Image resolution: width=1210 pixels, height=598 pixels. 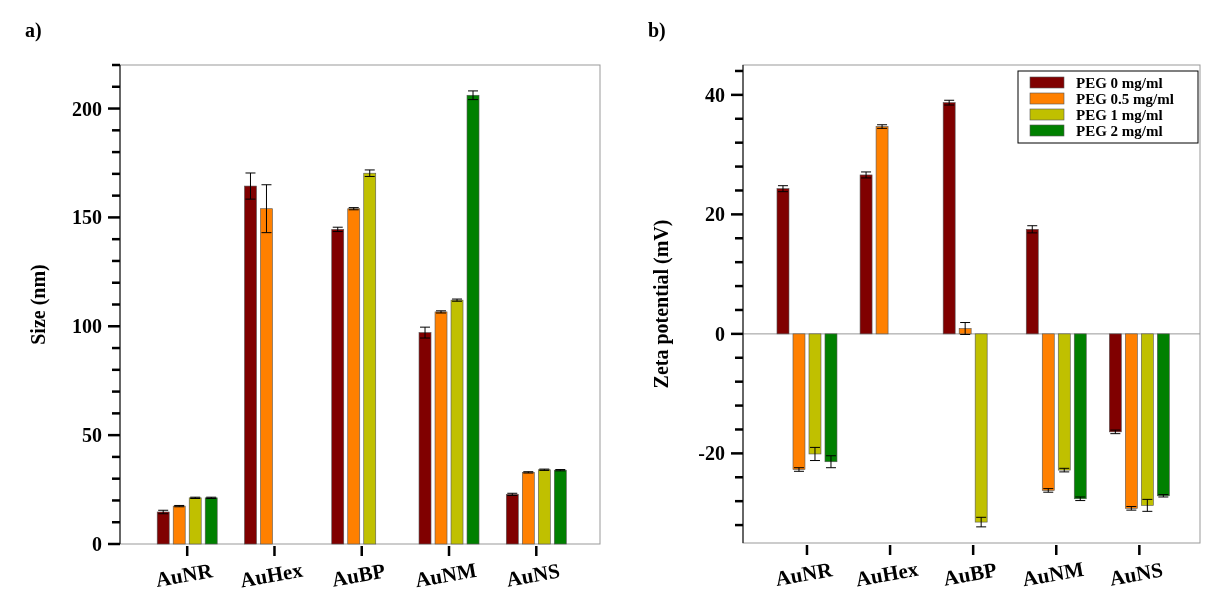 I want to click on y-tick-label: 100, so click(x=87, y=326).